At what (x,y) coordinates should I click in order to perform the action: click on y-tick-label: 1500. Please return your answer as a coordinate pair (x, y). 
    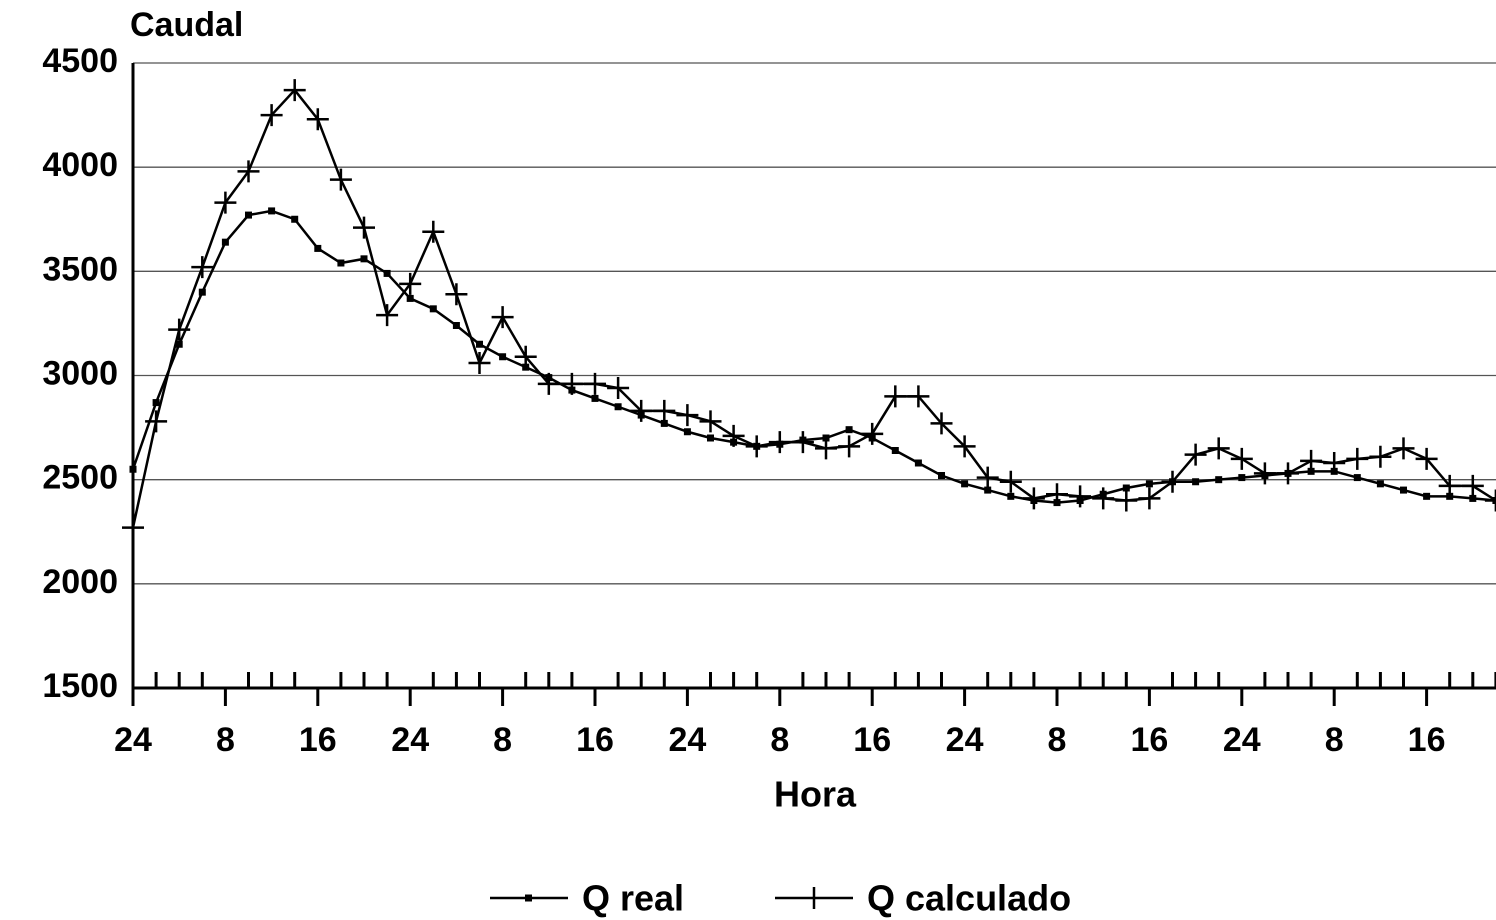
    Looking at the image, I should click on (80, 686).